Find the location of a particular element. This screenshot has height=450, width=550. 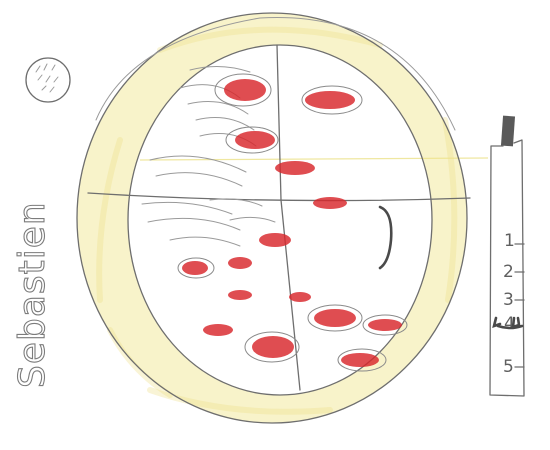

scale-label-2: 2 is located at coordinates (508, 272).